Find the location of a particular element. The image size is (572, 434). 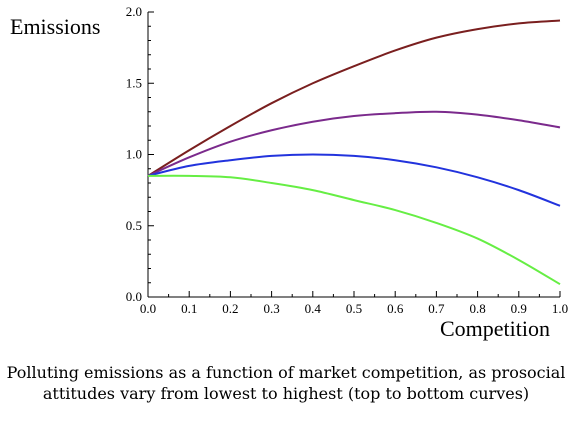

x-axis-label: Competition is located at coordinates (495, 328).